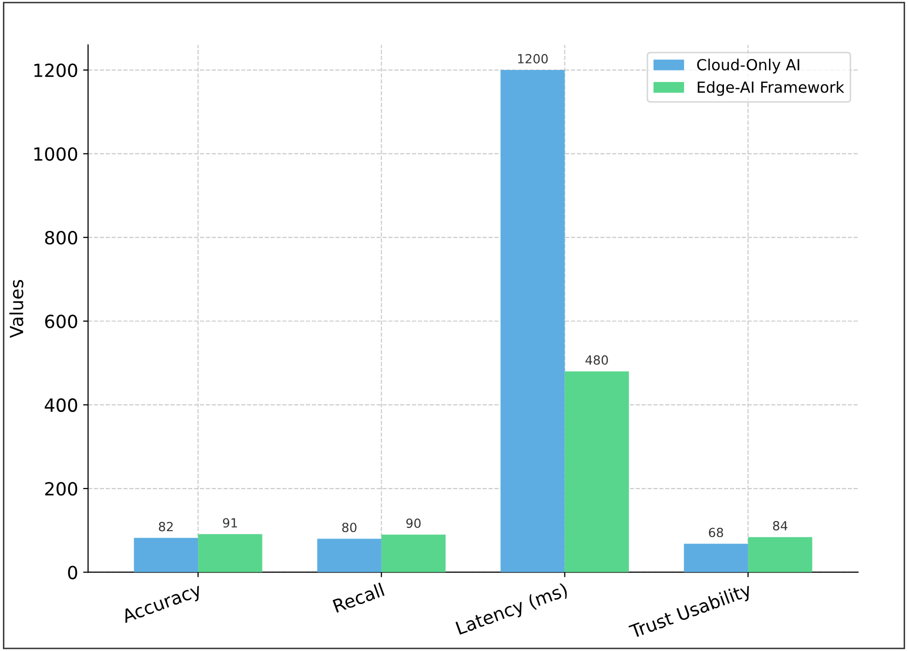 Image resolution: width=908 pixels, height=651 pixels. Describe the element at coordinates (716, 533) in the screenshot. I see `data-label: 68` at that location.